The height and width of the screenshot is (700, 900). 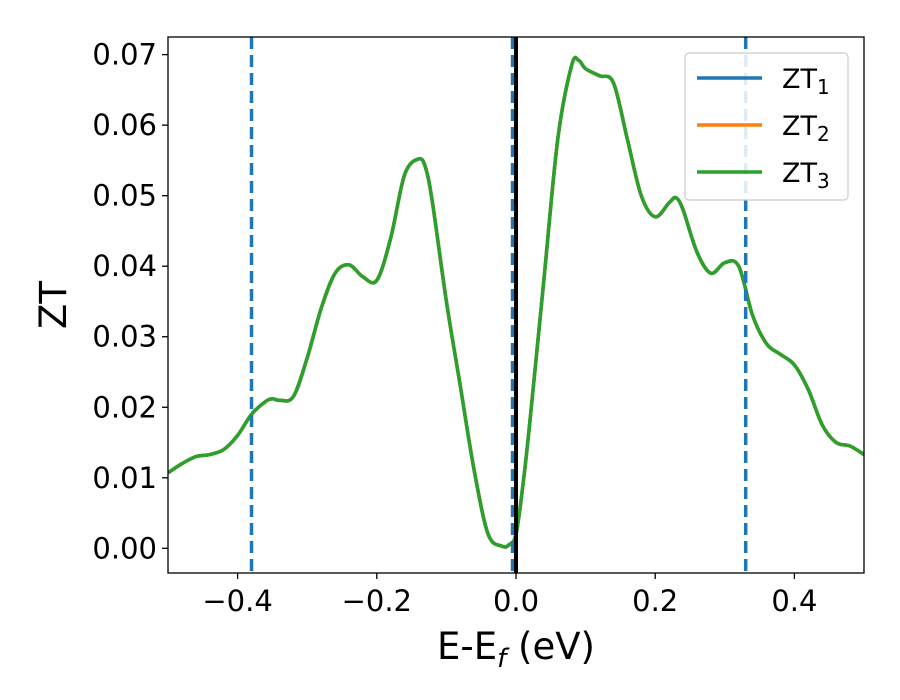 I want to click on y-axis-label: ZT, so click(x=53, y=305).